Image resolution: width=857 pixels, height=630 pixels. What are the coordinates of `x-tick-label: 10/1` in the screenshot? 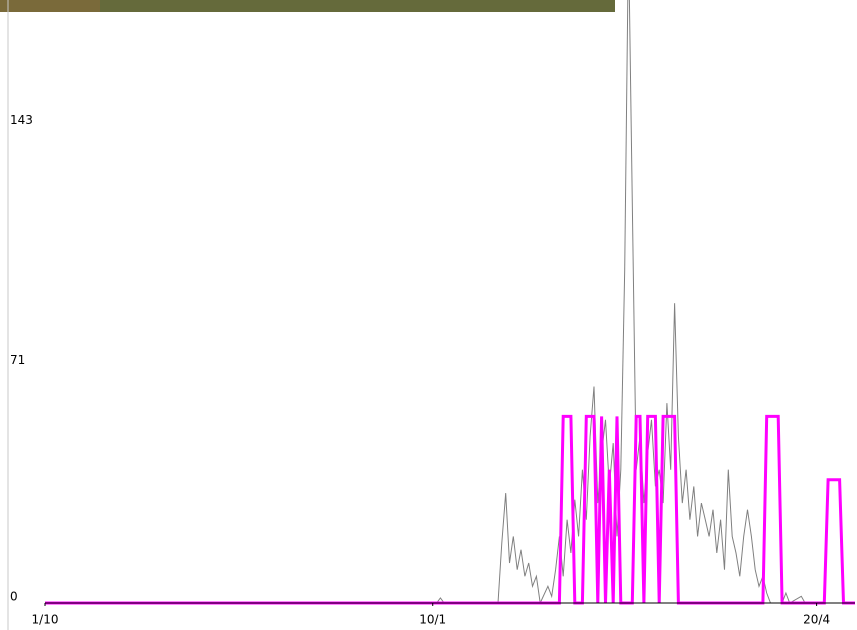 It's located at (432, 620).